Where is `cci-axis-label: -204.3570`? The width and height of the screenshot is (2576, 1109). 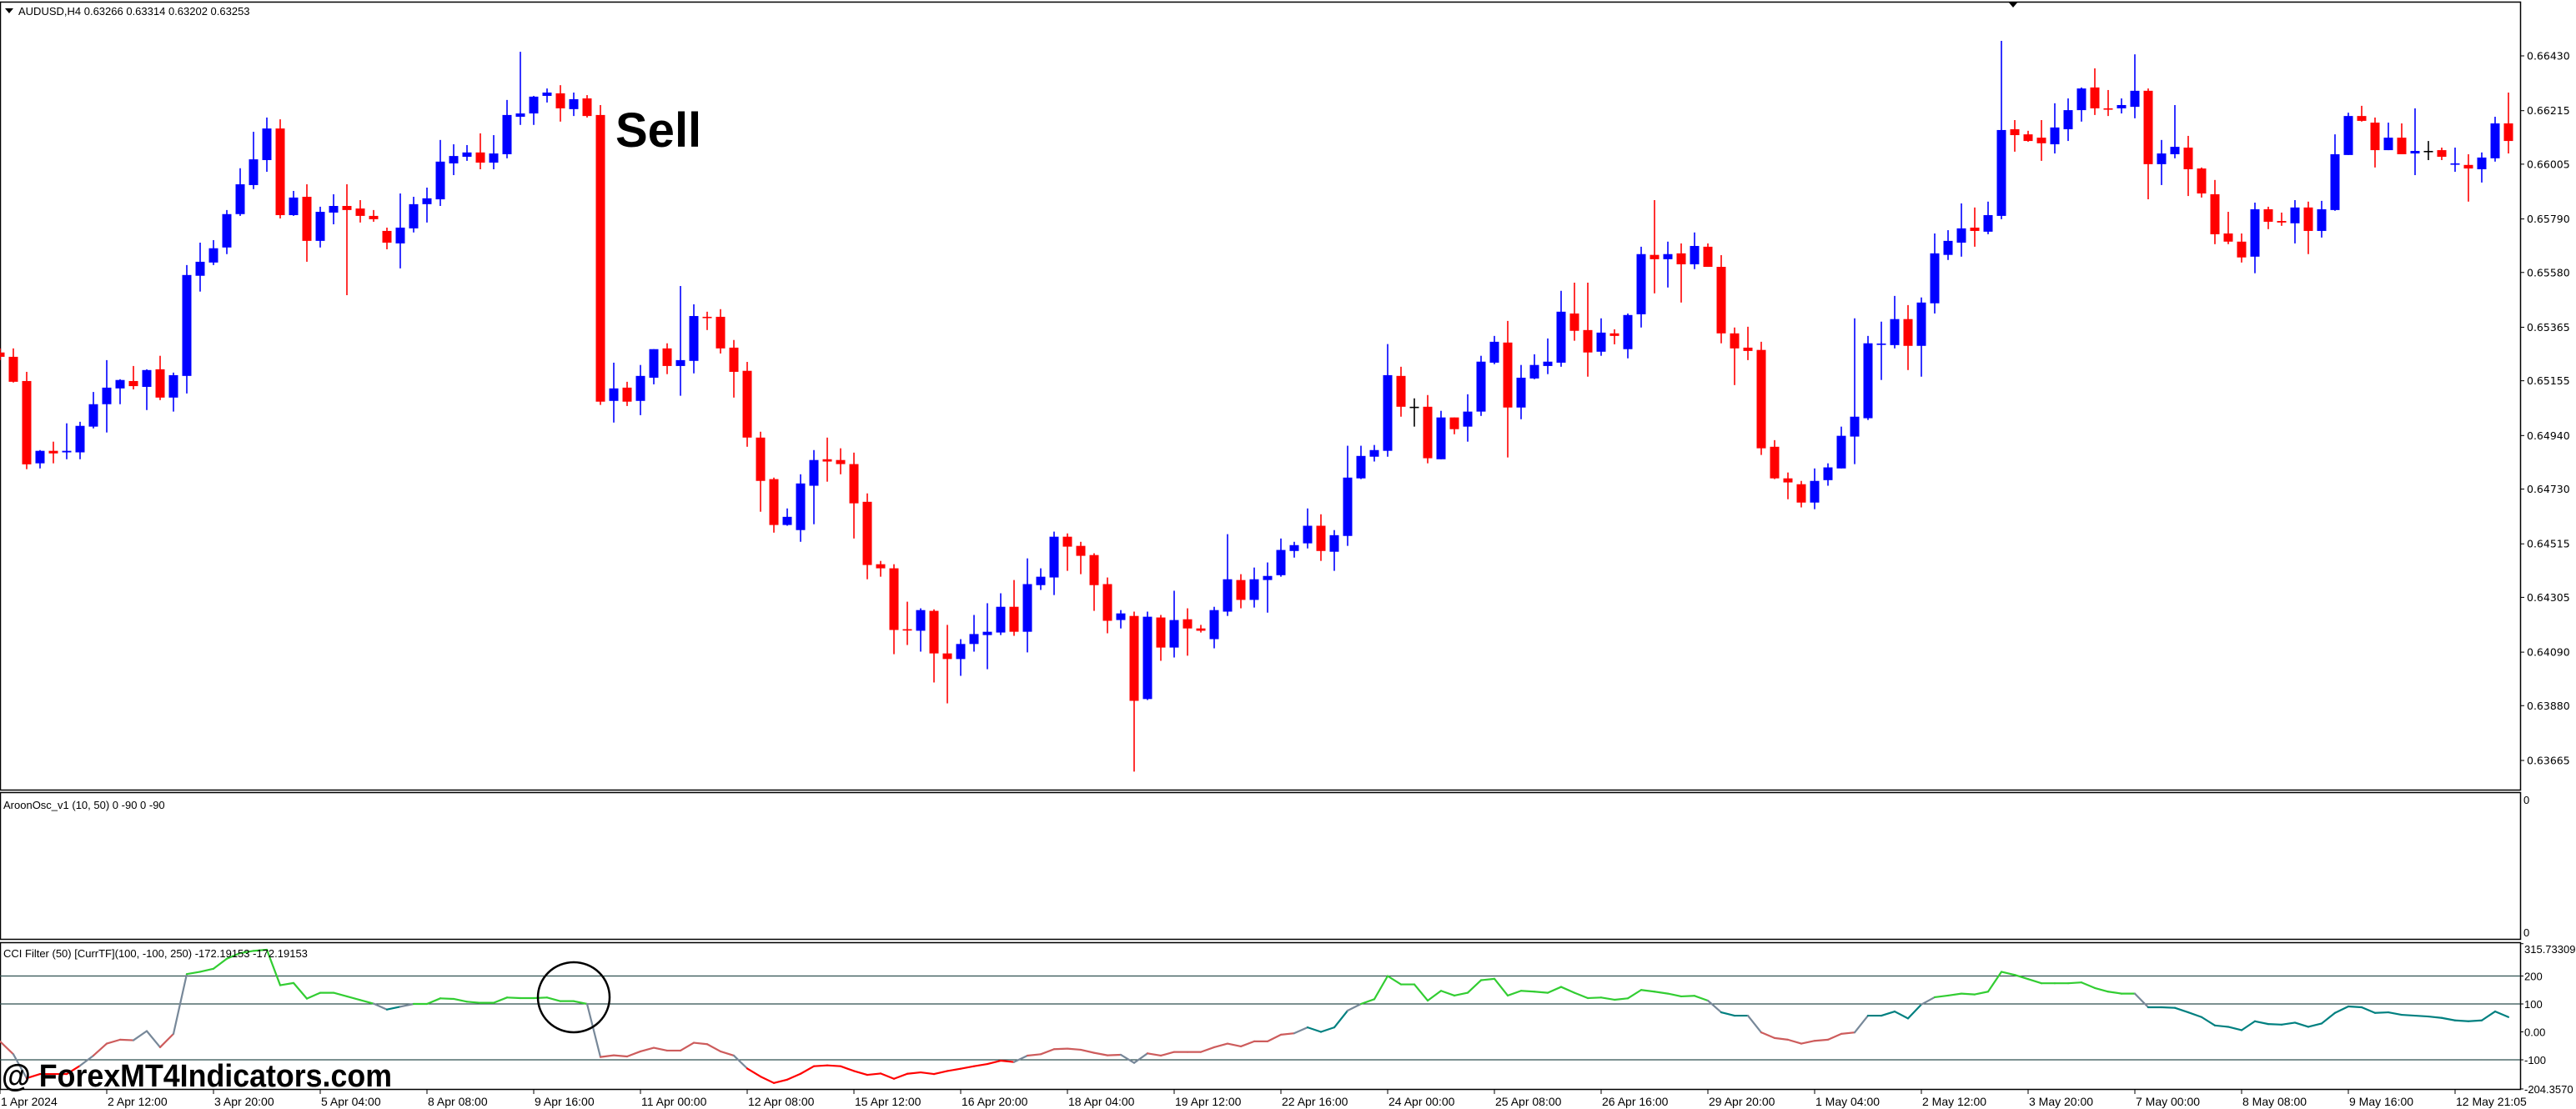
cci-axis-label: -204.3570 is located at coordinates (2548, 1089).